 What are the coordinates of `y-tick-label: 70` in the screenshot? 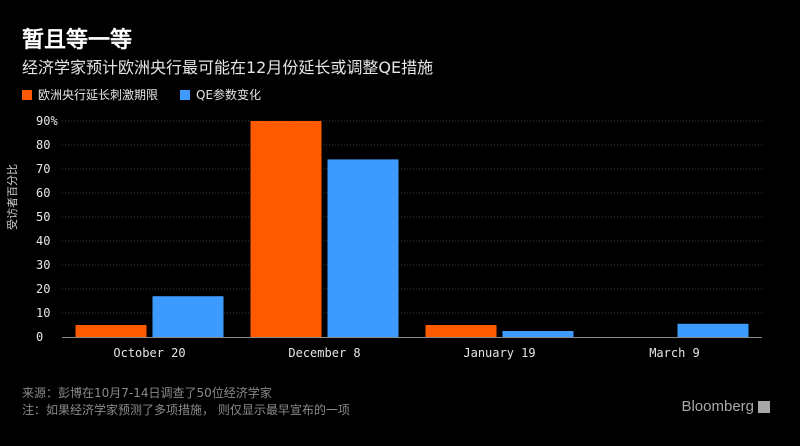 It's located at (43, 169).